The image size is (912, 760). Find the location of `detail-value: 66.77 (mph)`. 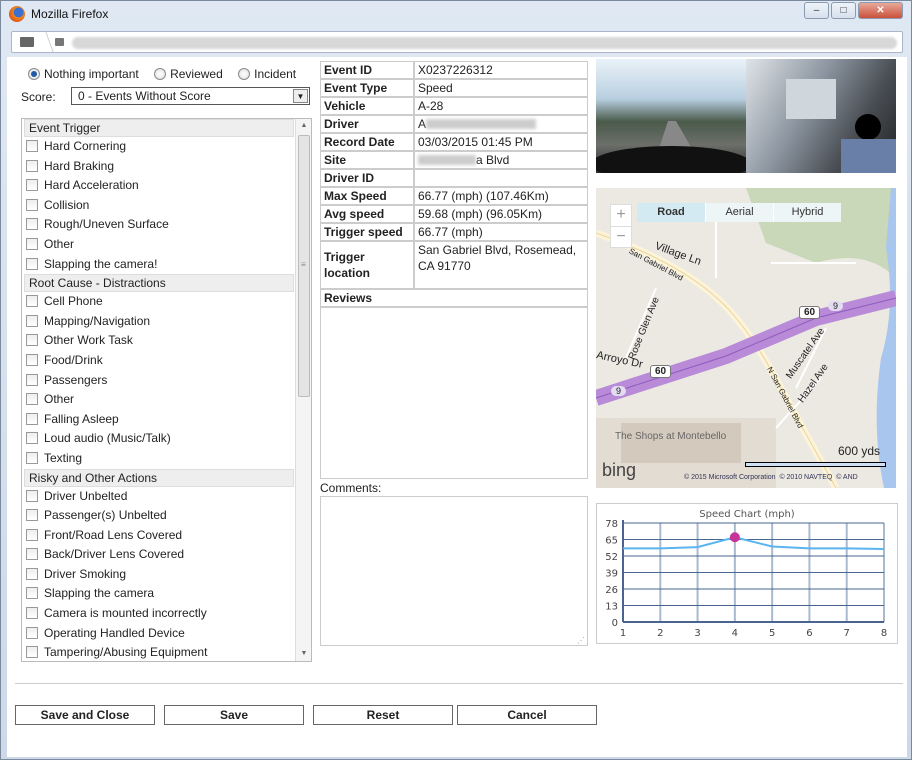

detail-value: 66.77 (mph) is located at coordinates (450, 232).